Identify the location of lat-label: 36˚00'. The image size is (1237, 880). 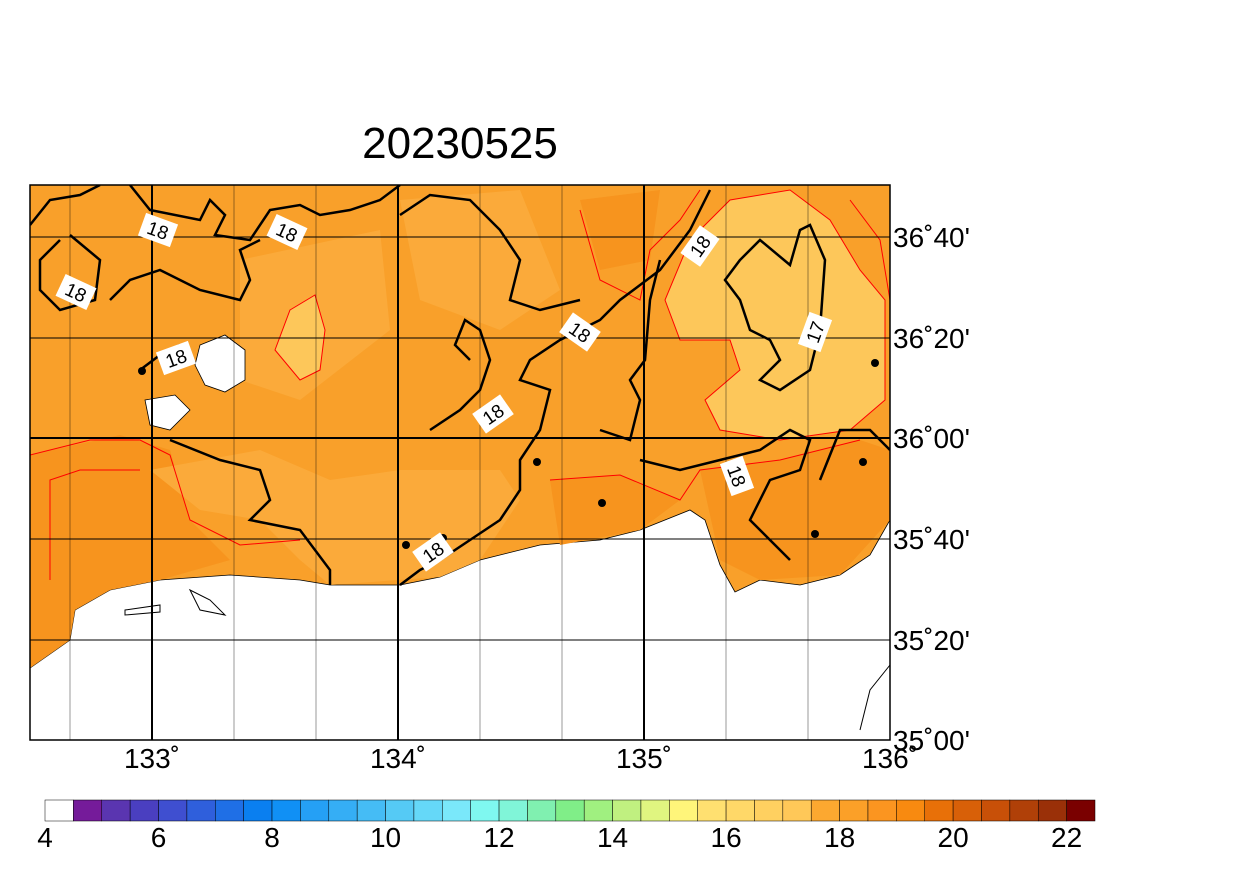
(931, 438).